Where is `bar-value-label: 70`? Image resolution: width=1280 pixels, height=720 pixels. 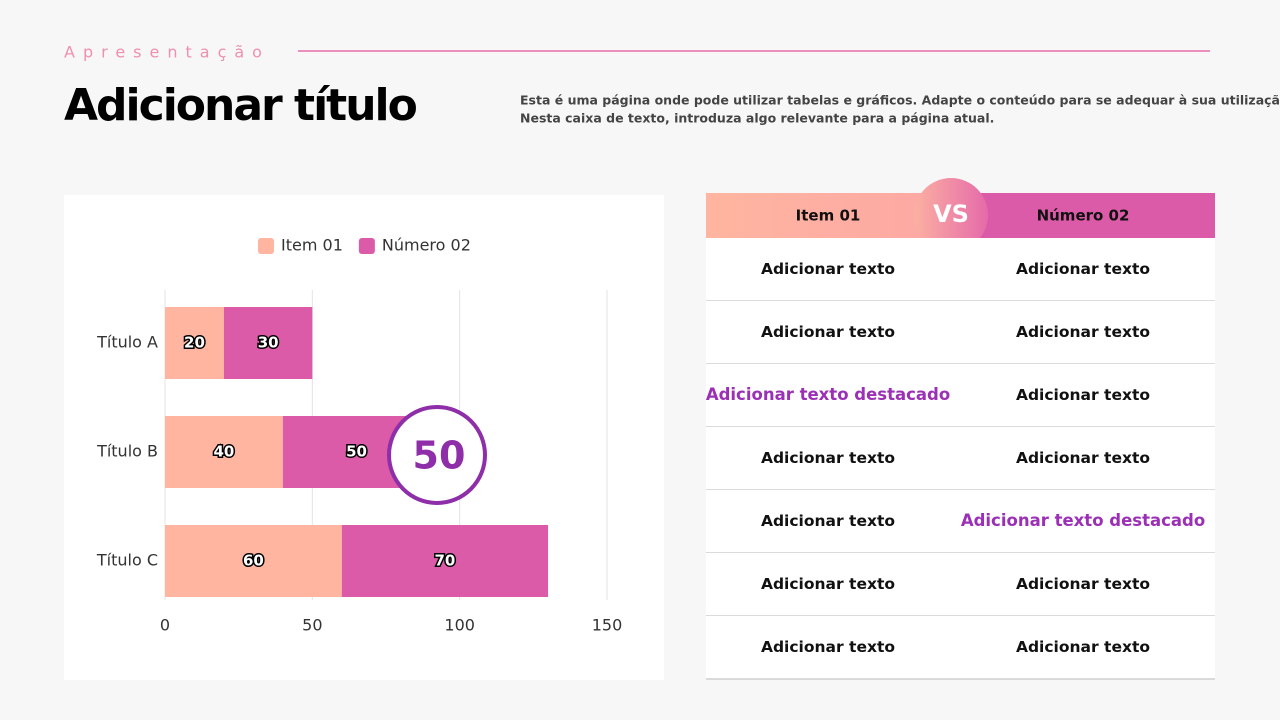
bar-value-label: 70 is located at coordinates (444, 561).